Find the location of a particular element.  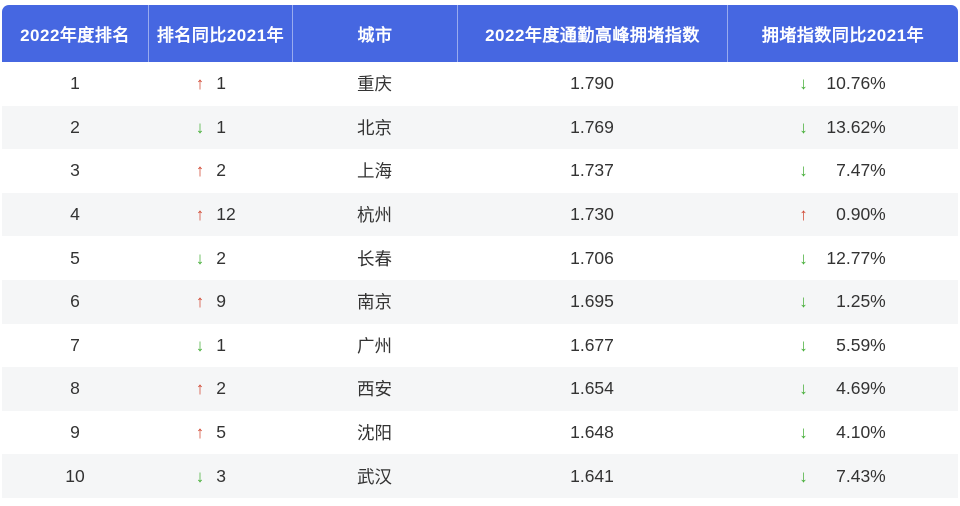

city-cell: 武汉 is located at coordinates (374, 476).